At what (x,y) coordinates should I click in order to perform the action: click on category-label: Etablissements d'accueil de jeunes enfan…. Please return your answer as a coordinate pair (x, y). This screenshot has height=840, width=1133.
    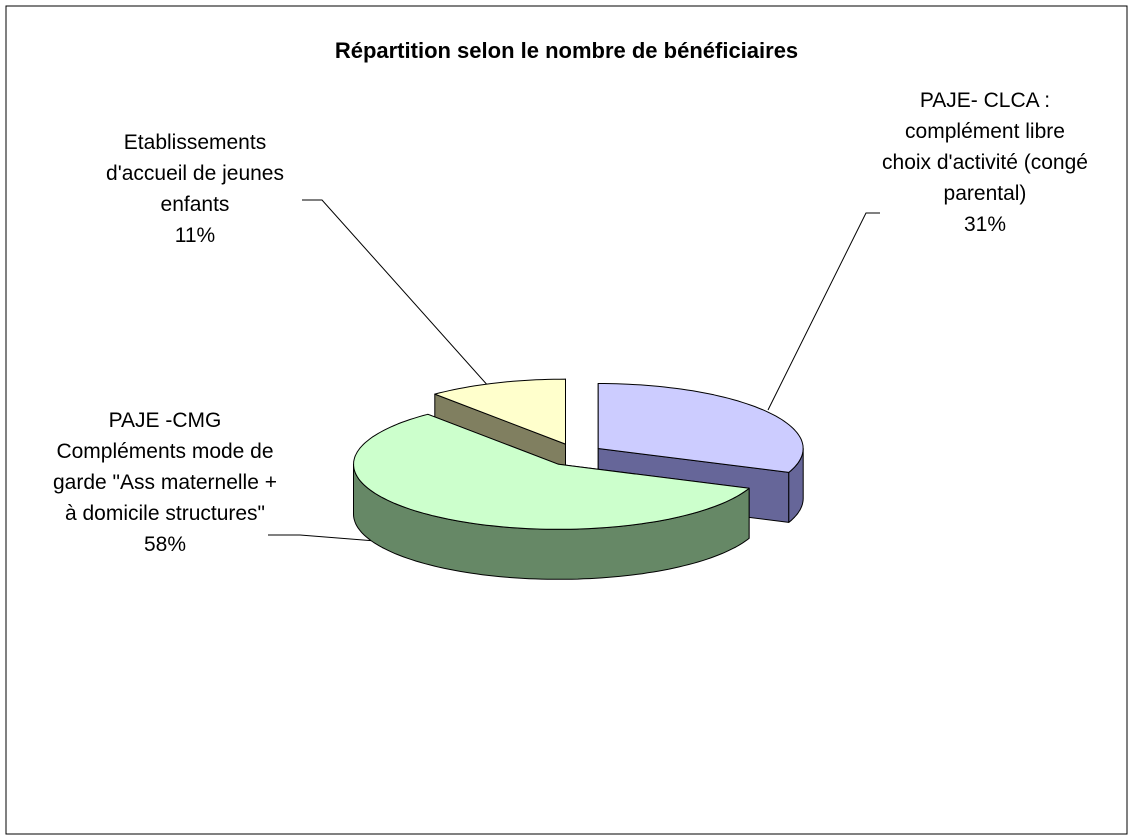
    Looking at the image, I should click on (195, 173).